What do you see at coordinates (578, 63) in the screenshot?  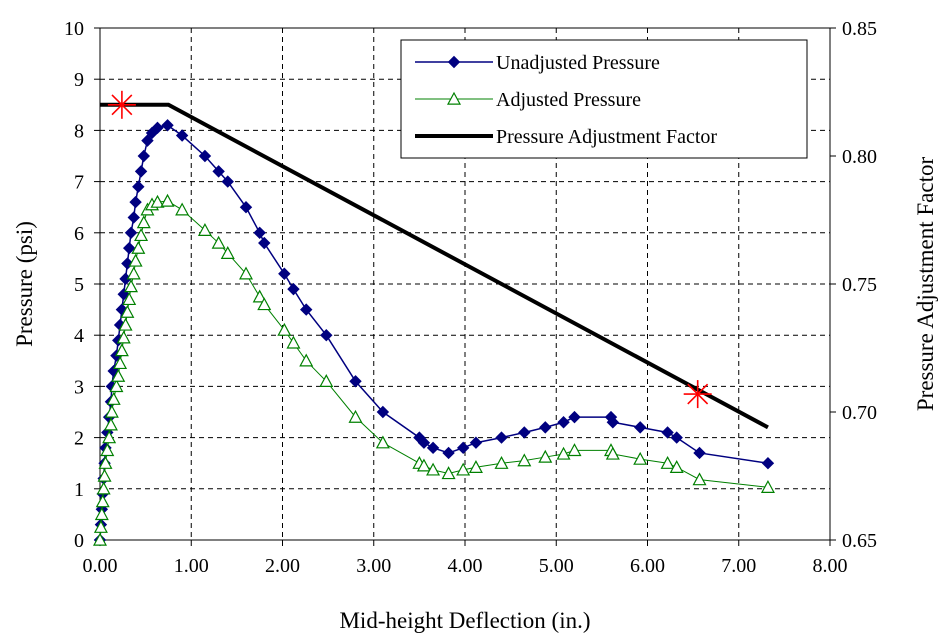 I see `legend-label: Unadjusted Pressure` at bounding box center [578, 63].